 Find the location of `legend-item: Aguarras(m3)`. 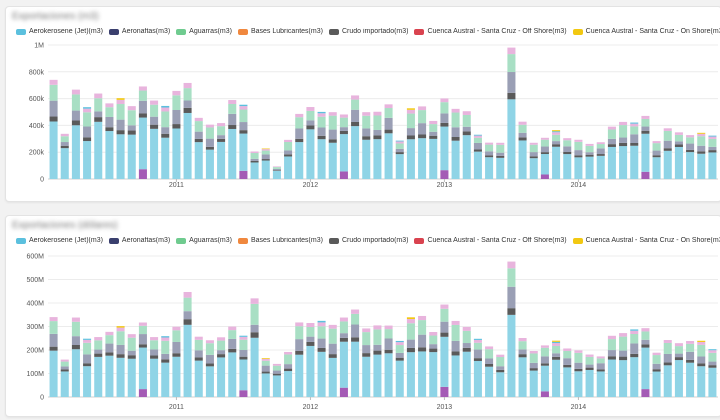

legend-item: Aguarras(m3) is located at coordinates (204, 31).